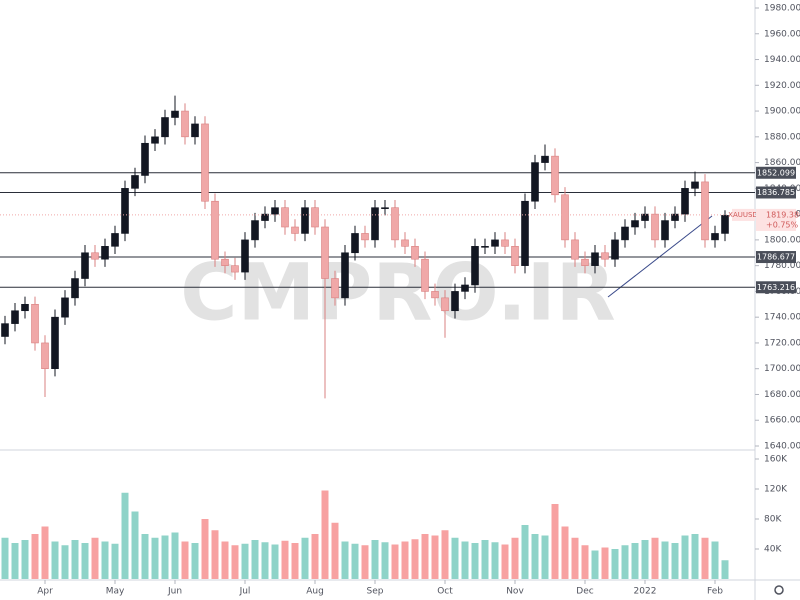 This screenshot has width=800, height=600. I want to click on y-tick-label: 1940.000, so click(782, 60).